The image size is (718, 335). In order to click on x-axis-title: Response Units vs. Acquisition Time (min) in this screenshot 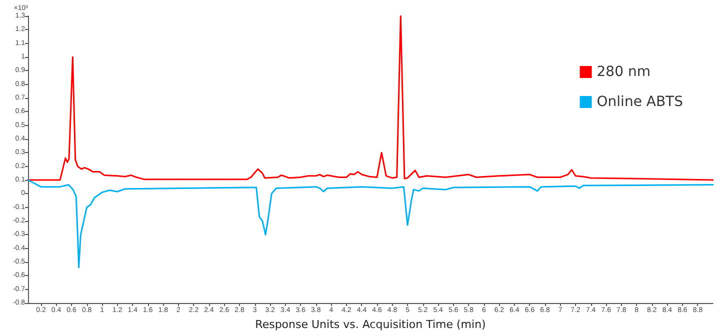, I will do `click(370, 324)`.